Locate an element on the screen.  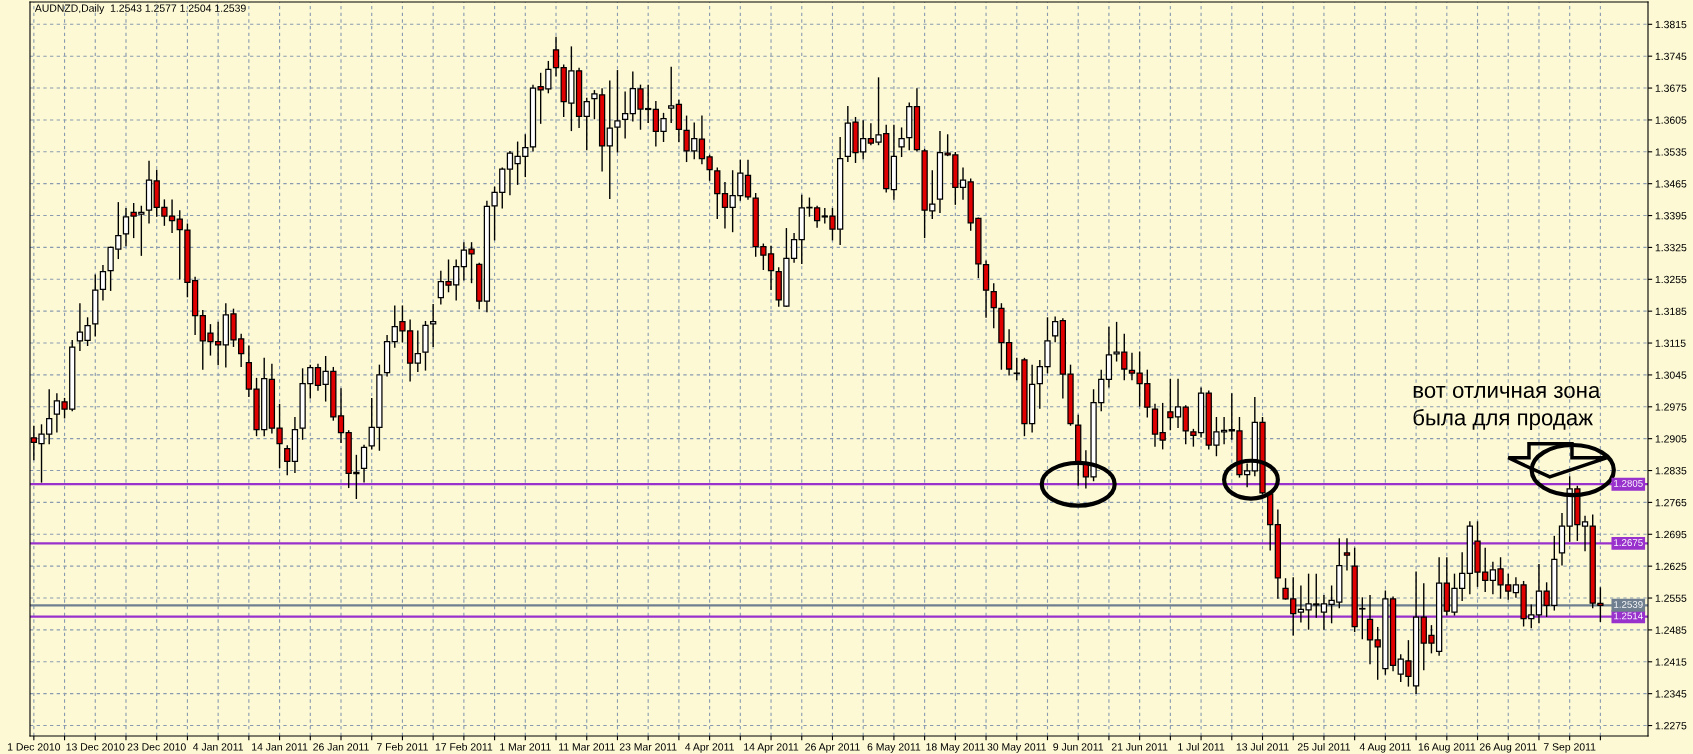
chart-title: AUDNZD,Daily 1.2543 1.2577 1.2504 1.2539 is located at coordinates (140, 9).